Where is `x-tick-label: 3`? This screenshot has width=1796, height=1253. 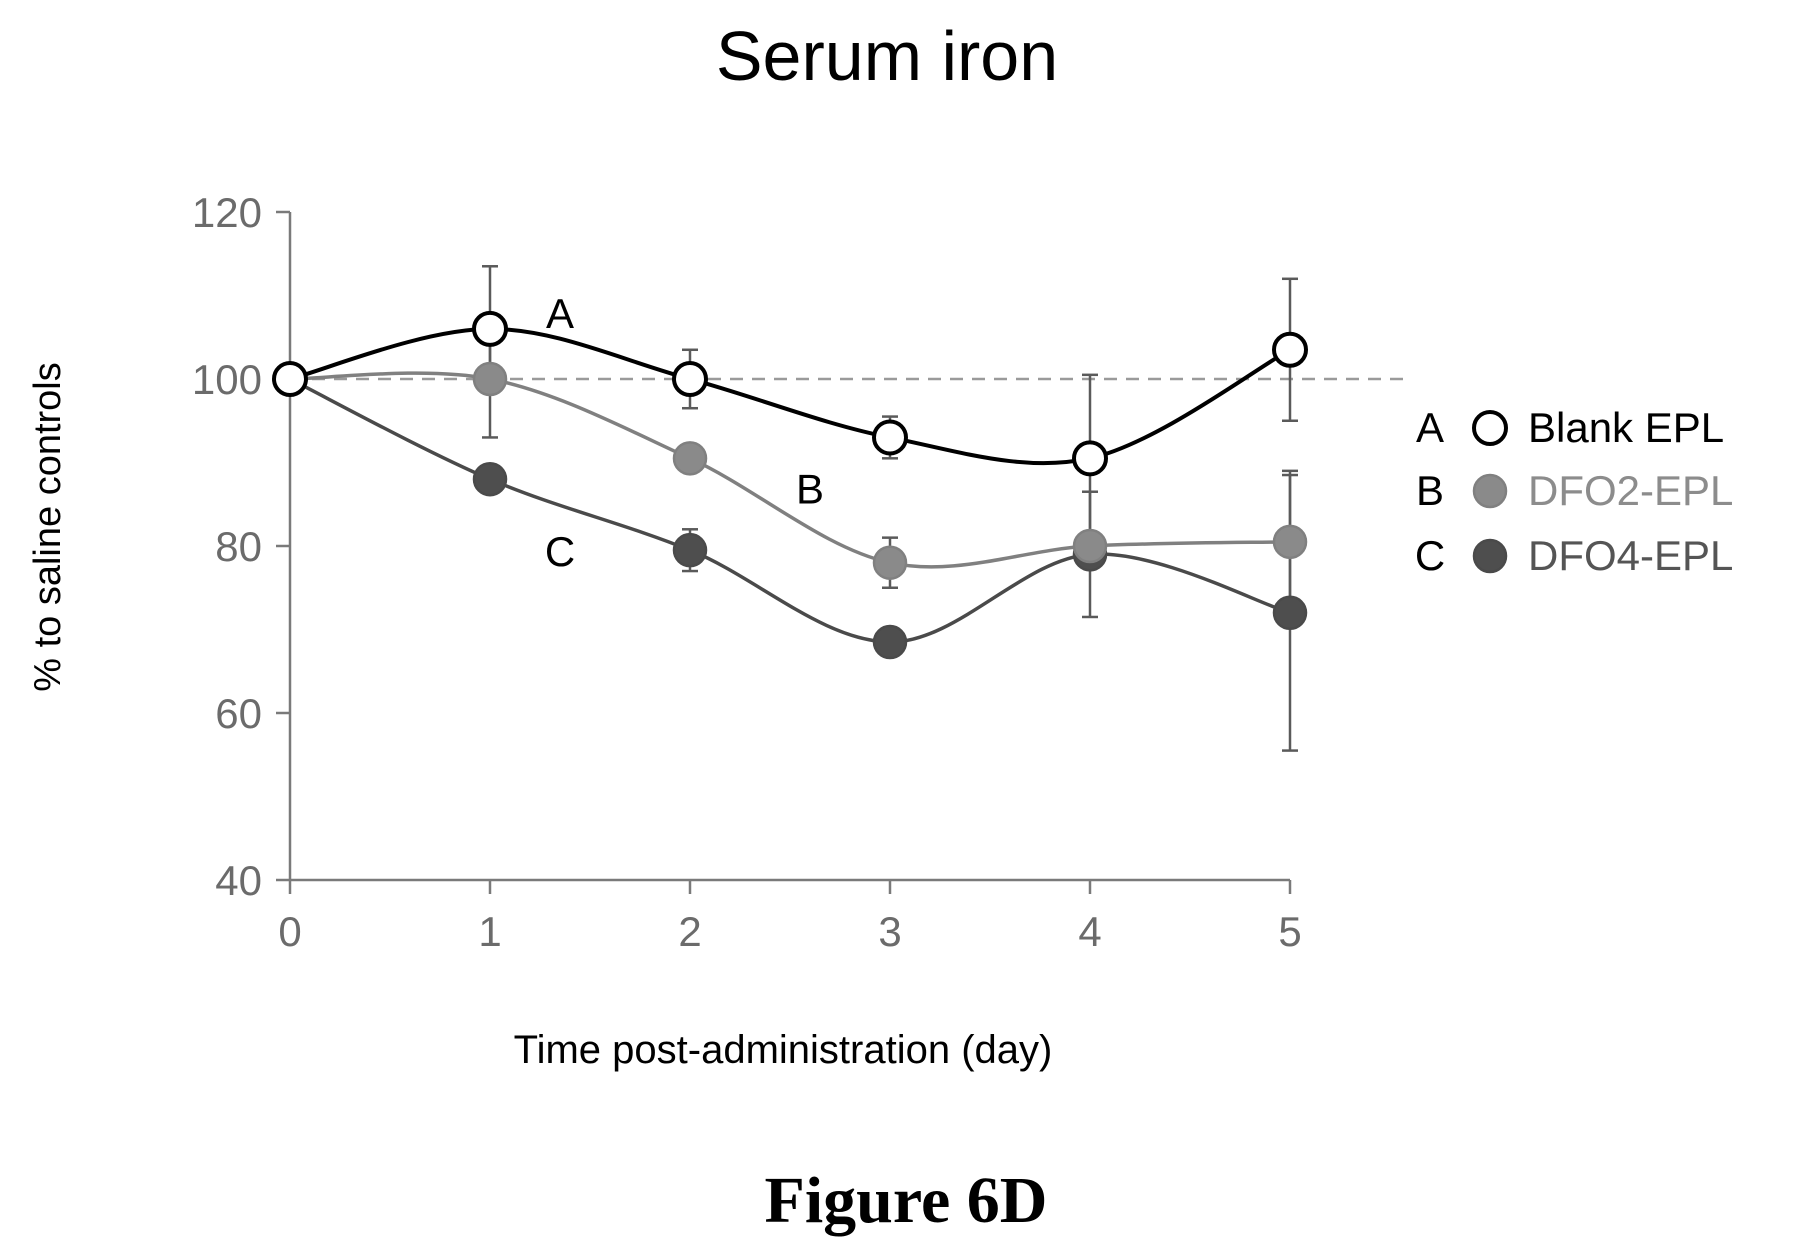 x-tick-label: 3 is located at coordinates (889, 931).